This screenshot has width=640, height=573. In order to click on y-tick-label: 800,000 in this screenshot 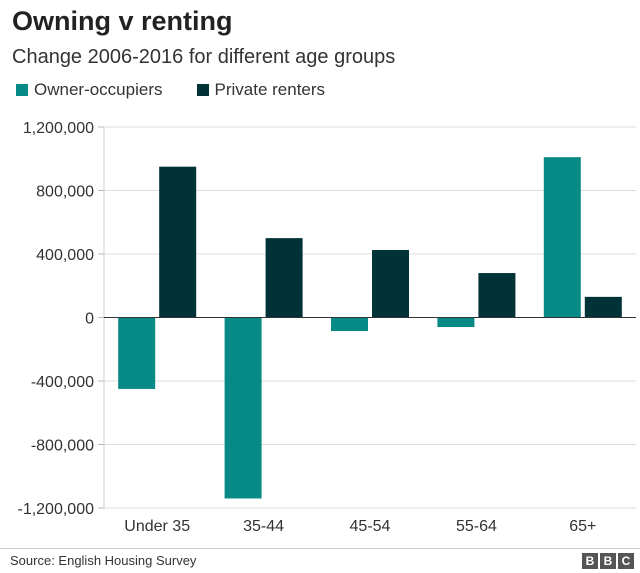, I will do `click(65, 192)`.